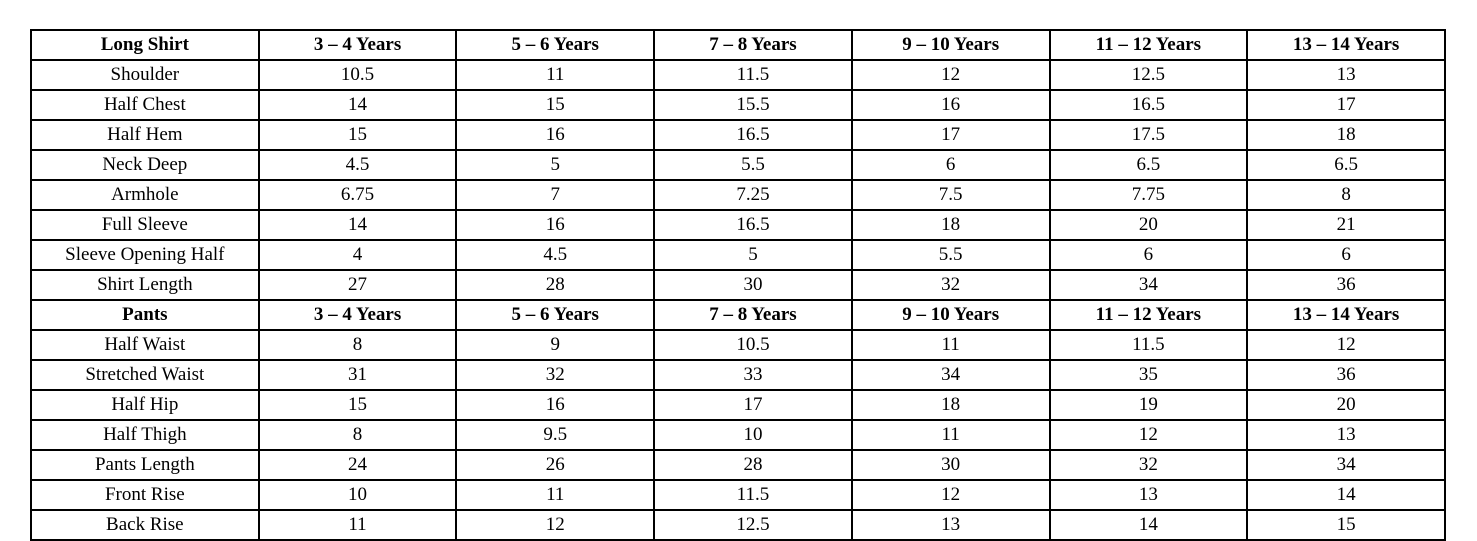 This screenshot has width=1477, height=541. What do you see at coordinates (145, 105) in the screenshot?
I see `row-label: Half Chest` at bounding box center [145, 105].